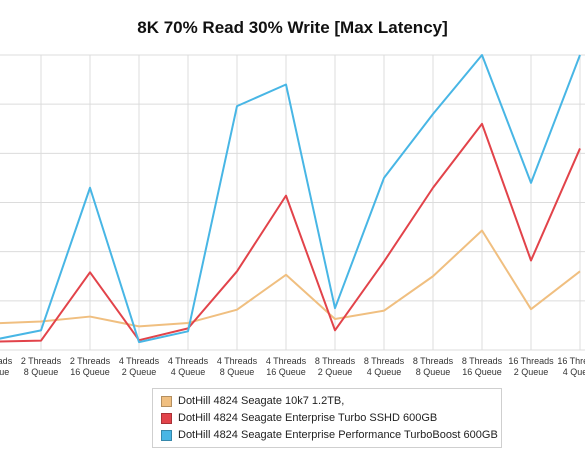 Image resolution: width=585 pixels, height=476 pixels. Describe the element at coordinates (261, 401) in the screenshot. I see `legend-label: DotHill 4824 Seagate 10k7 1.2TB,` at that location.